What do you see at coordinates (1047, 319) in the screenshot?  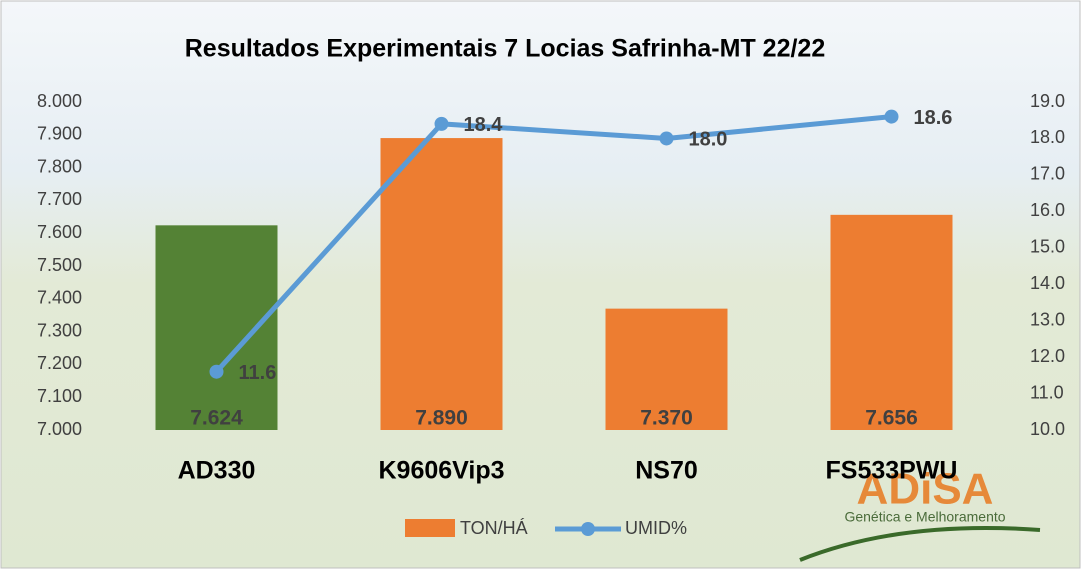 I see `y2-tick-label: 13.0` at bounding box center [1047, 319].